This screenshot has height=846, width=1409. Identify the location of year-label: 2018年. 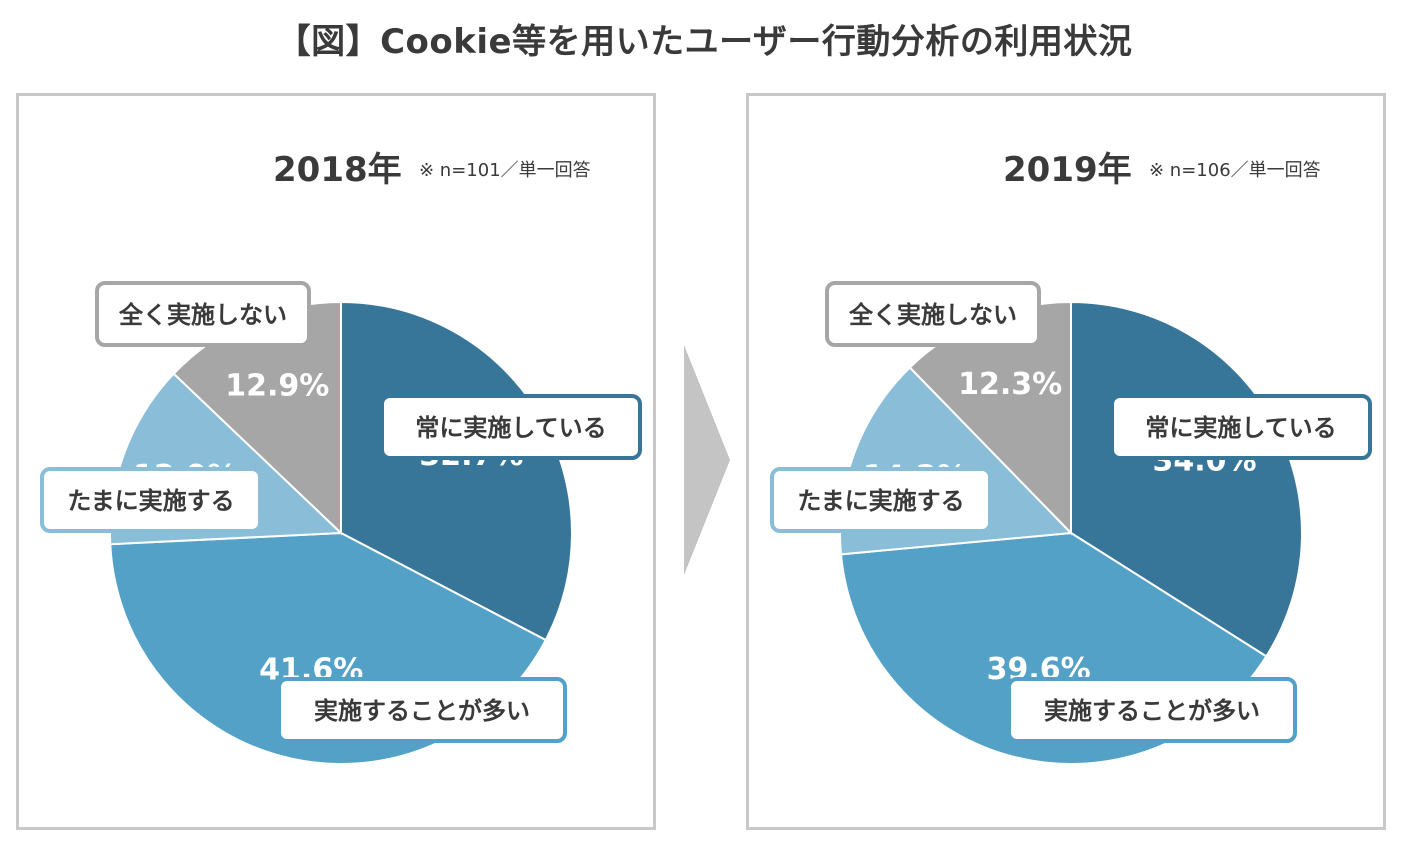
(337, 170).